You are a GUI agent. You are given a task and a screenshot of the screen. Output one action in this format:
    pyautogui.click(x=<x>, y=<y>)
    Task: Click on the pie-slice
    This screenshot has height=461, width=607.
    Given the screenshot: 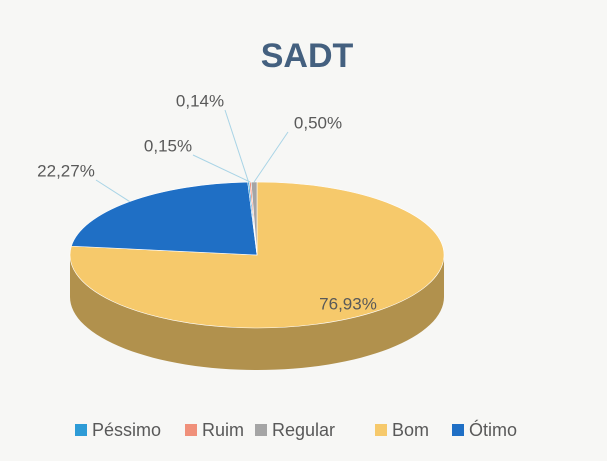 What is the action you would take?
    pyautogui.click(x=164, y=218)
    